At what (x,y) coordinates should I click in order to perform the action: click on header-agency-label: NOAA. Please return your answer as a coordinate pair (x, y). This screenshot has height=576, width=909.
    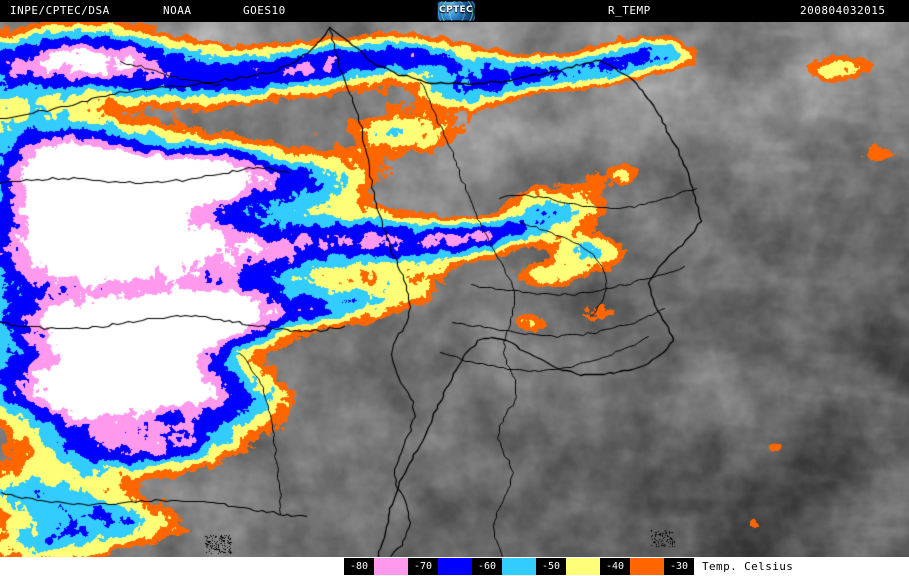
    Looking at the image, I should click on (177, 10).